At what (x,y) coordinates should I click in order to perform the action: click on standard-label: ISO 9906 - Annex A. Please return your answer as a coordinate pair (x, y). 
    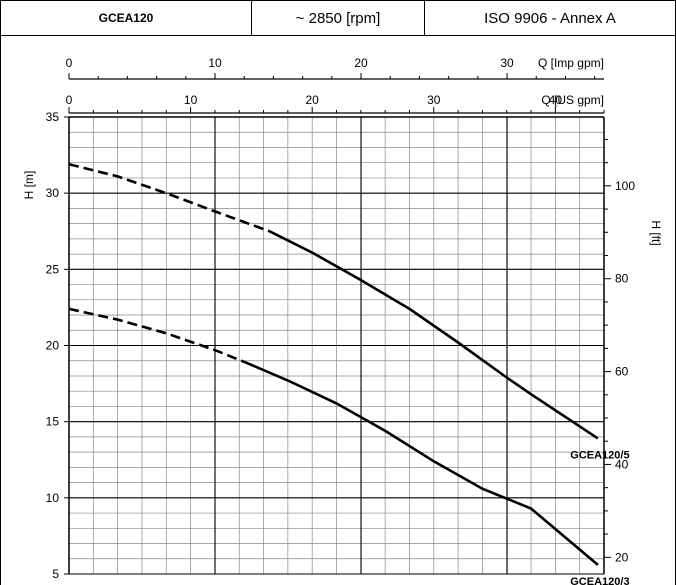
    Looking at the image, I should click on (550, 18).